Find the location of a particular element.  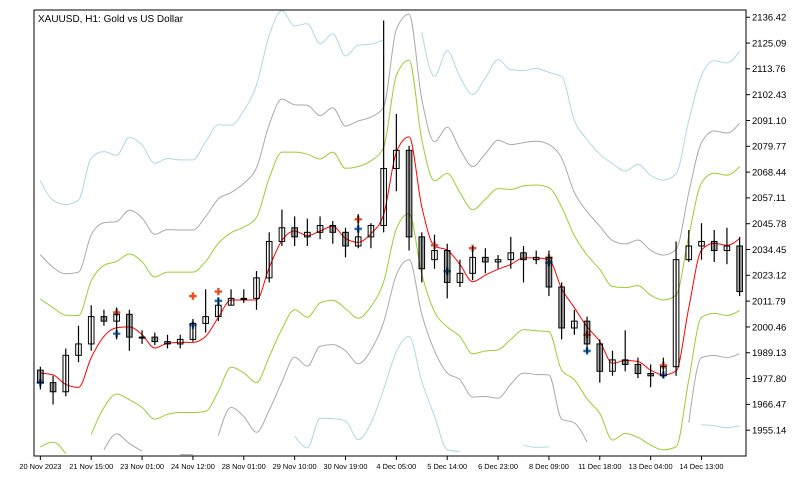

y-tick-label: 2045.78 is located at coordinates (769, 224).